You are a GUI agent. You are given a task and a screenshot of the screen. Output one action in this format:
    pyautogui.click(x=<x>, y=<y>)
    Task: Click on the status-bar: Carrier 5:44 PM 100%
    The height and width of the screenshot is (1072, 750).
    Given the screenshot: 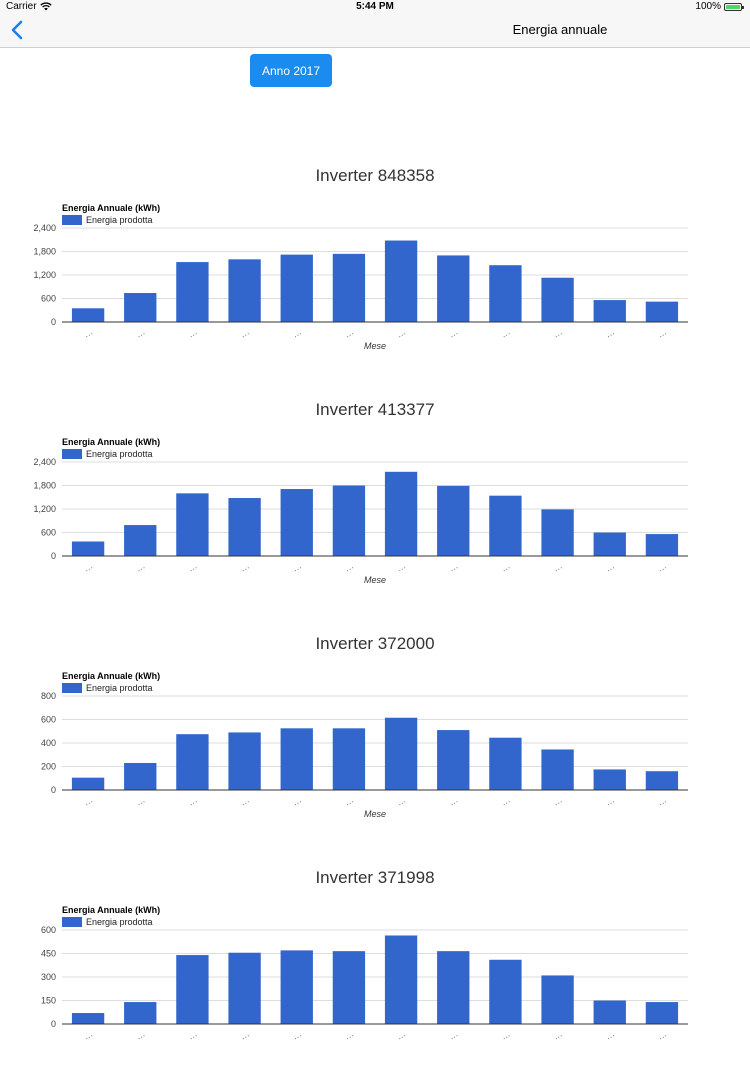 What is the action you would take?
    pyautogui.click(x=375, y=7)
    